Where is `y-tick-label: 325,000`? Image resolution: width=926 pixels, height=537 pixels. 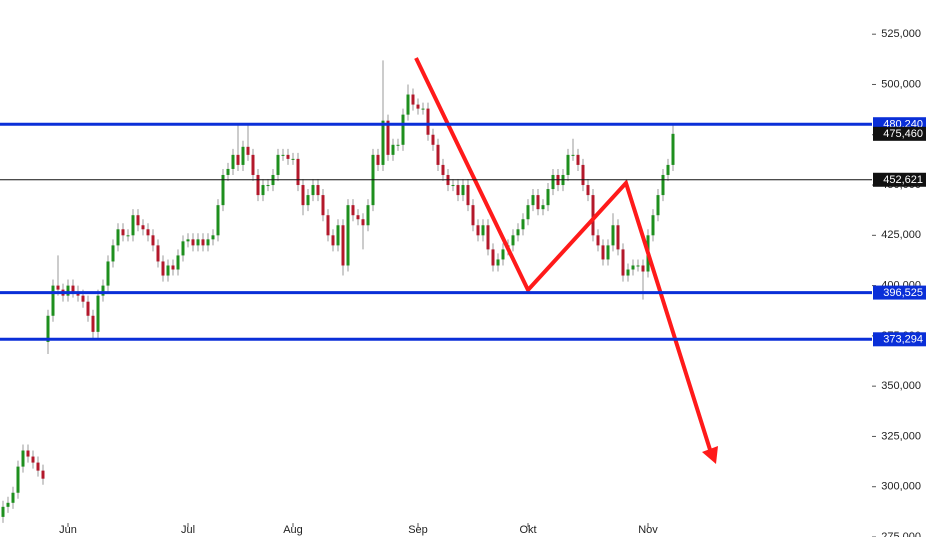 y-tick-label: 325,000 is located at coordinates (901, 436).